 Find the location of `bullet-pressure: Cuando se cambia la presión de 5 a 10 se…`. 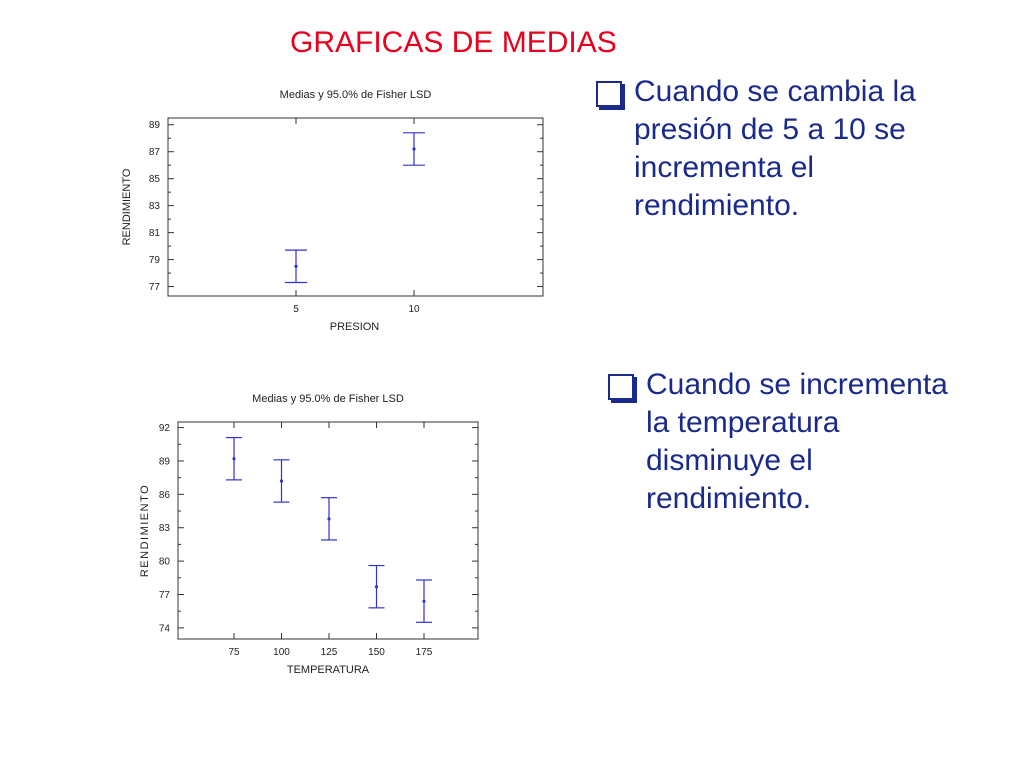

bullet-pressure: Cuando se cambia la presión de 5 a 10 se… is located at coordinates (801, 149).